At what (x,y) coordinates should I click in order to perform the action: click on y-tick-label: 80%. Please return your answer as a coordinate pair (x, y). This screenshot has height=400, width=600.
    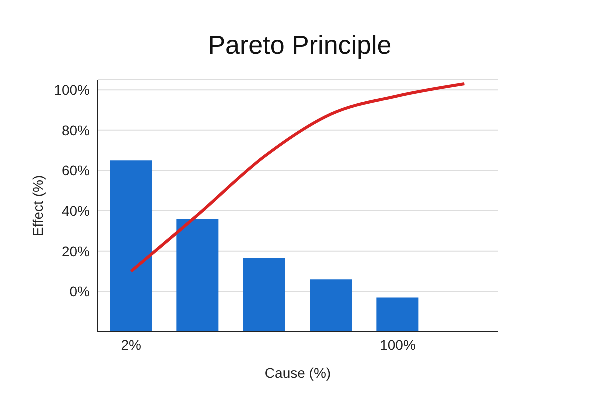
    Looking at the image, I should click on (76, 130).